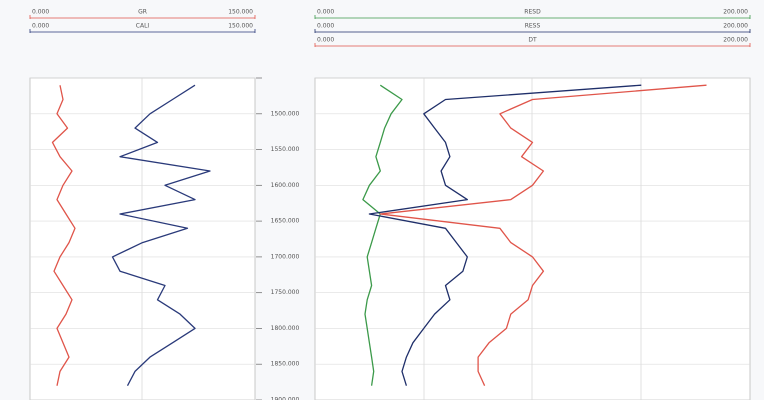 This screenshot has height=400, width=764. Describe the element at coordinates (533, 26) in the screenshot. I see `curve-name: RESS` at that location.